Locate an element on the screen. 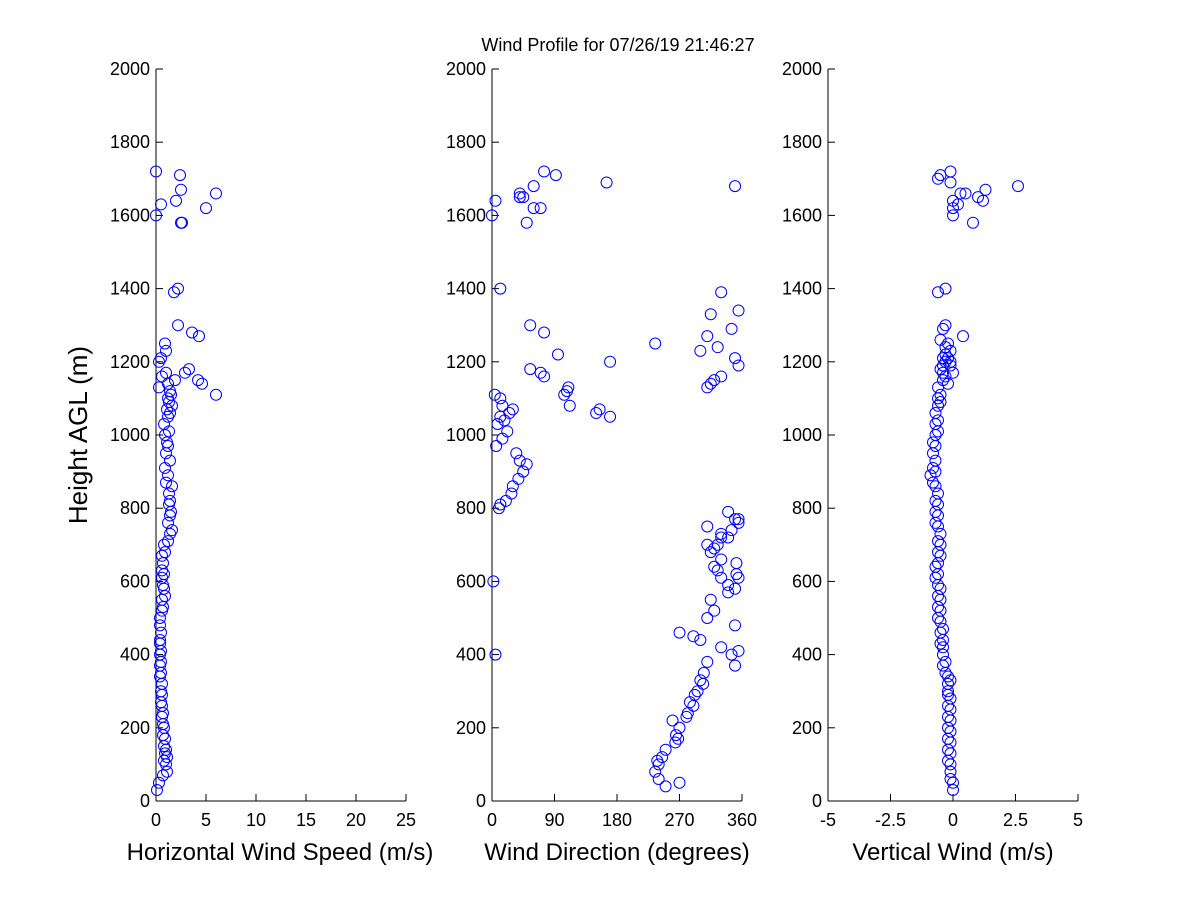 The height and width of the screenshot is (900, 1200). direction-y-tick-label: 200 is located at coordinates (471, 728).